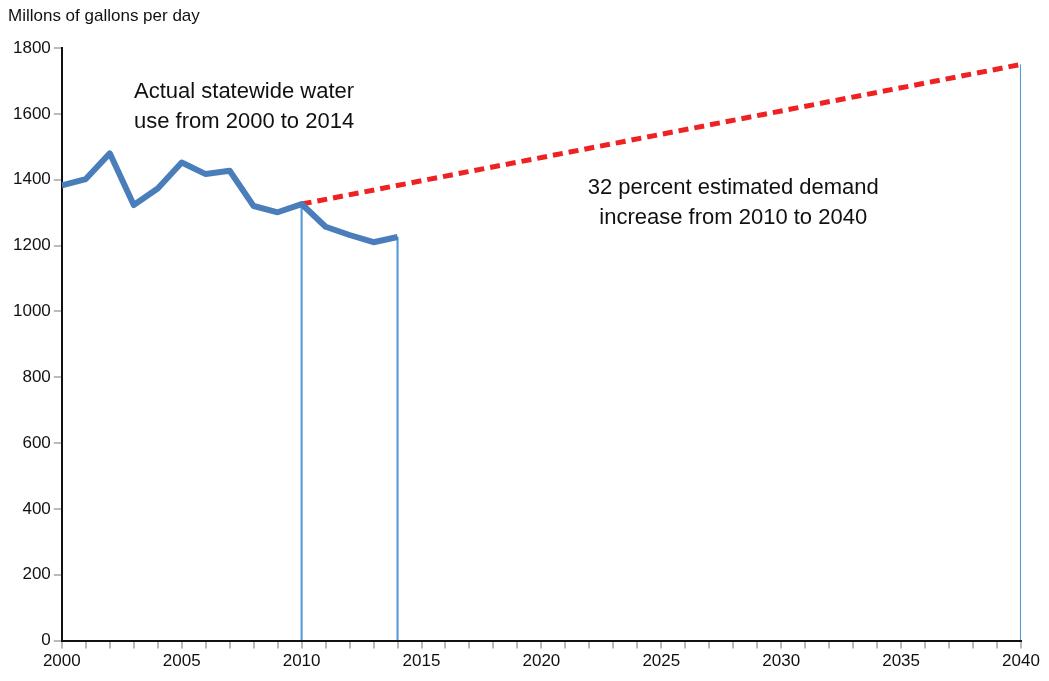 The height and width of the screenshot is (681, 1049). I want to click on x-tick-label: 2010, so click(301, 661).